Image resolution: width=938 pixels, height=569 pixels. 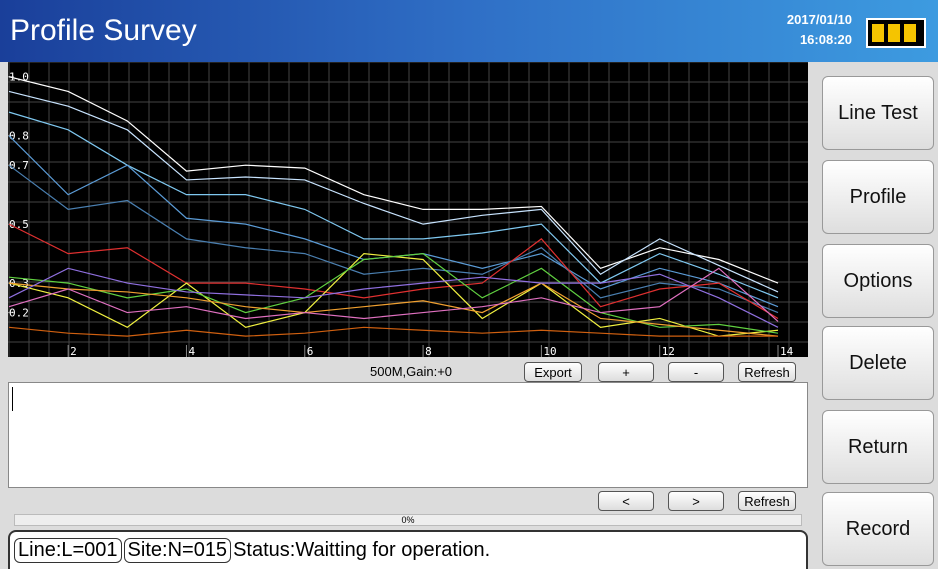 What do you see at coordinates (878, 197) in the screenshot?
I see `side-button: Profile` at bounding box center [878, 197].